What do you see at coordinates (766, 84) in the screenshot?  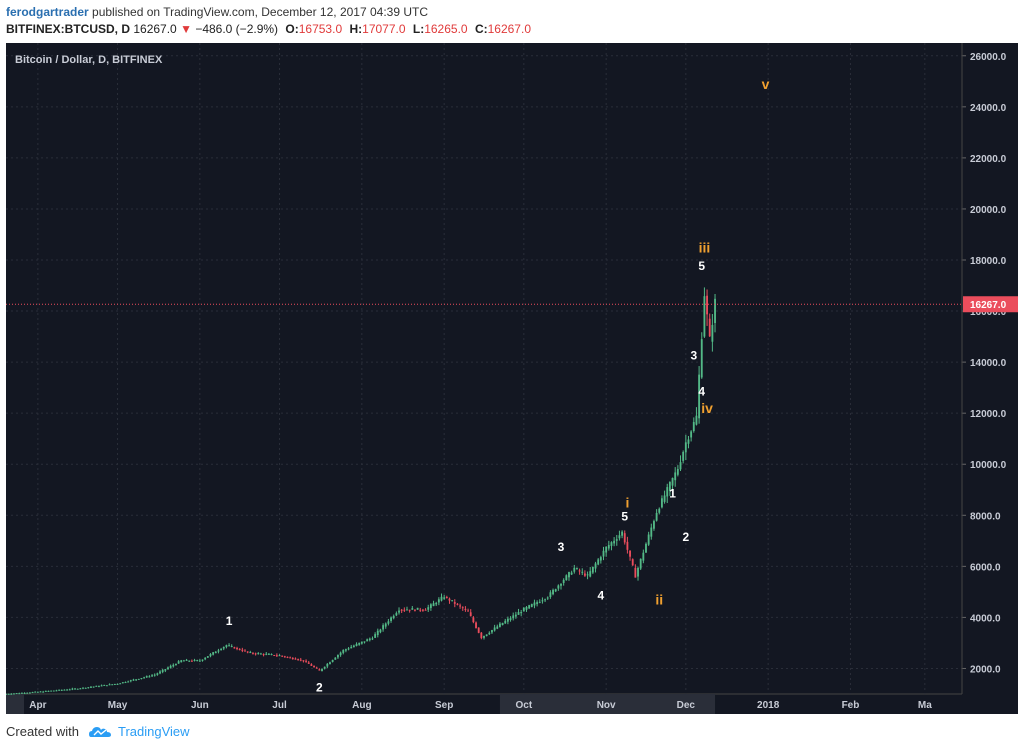 I see `wave-label: v` at bounding box center [766, 84].